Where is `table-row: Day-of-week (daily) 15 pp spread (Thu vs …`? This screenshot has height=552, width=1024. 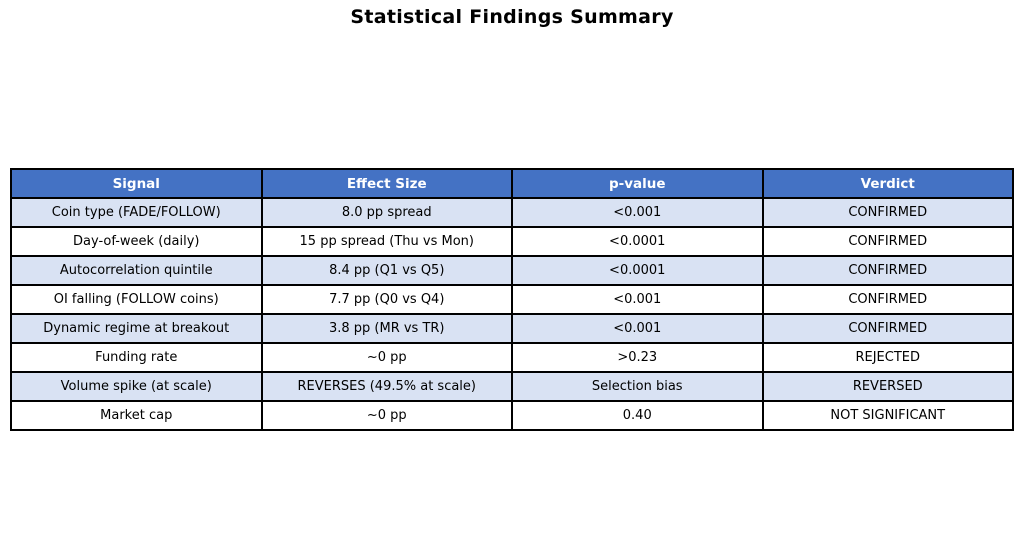
table-row: Day-of-week (daily) 15 pp spread (Thu vs … is located at coordinates (512, 241).